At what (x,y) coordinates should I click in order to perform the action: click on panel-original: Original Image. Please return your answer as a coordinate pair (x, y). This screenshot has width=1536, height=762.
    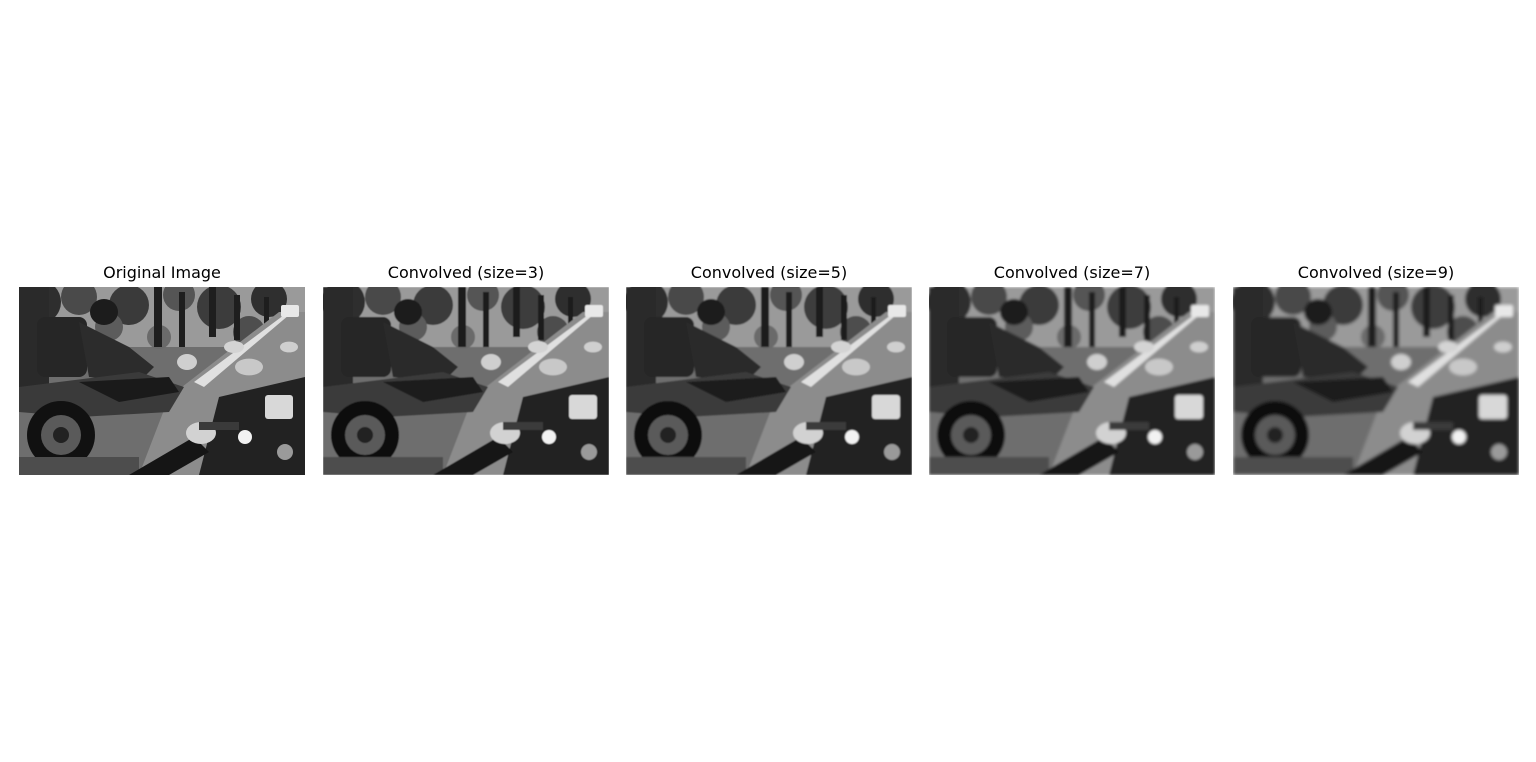
    Looking at the image, I should click on (162, 368).